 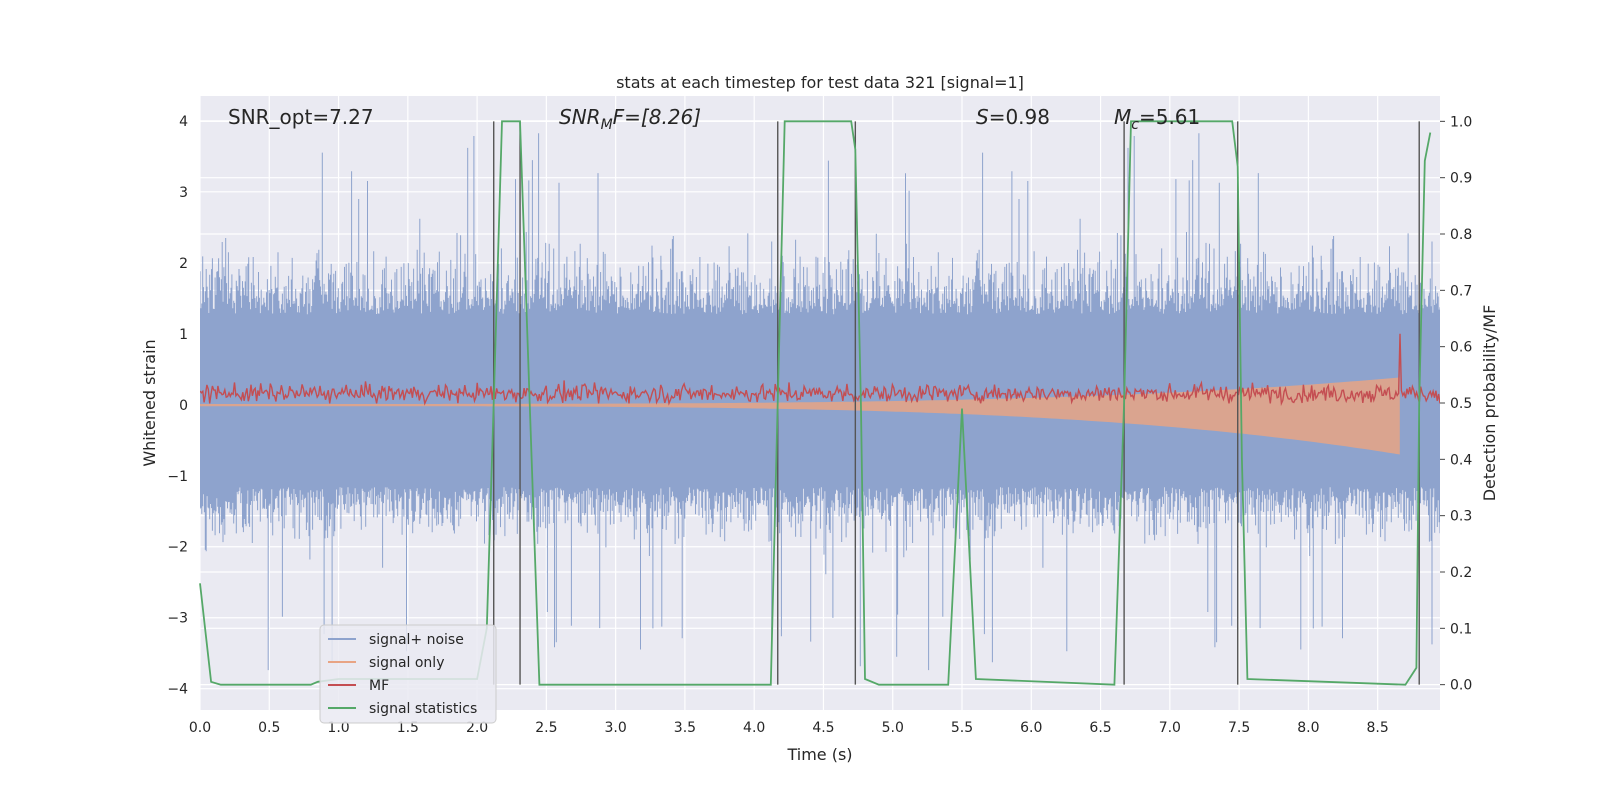 What do you see at coordinates (183, 335) in the screenshot?
I see `y-tick-label: 1` at bounding box center [183, 335].